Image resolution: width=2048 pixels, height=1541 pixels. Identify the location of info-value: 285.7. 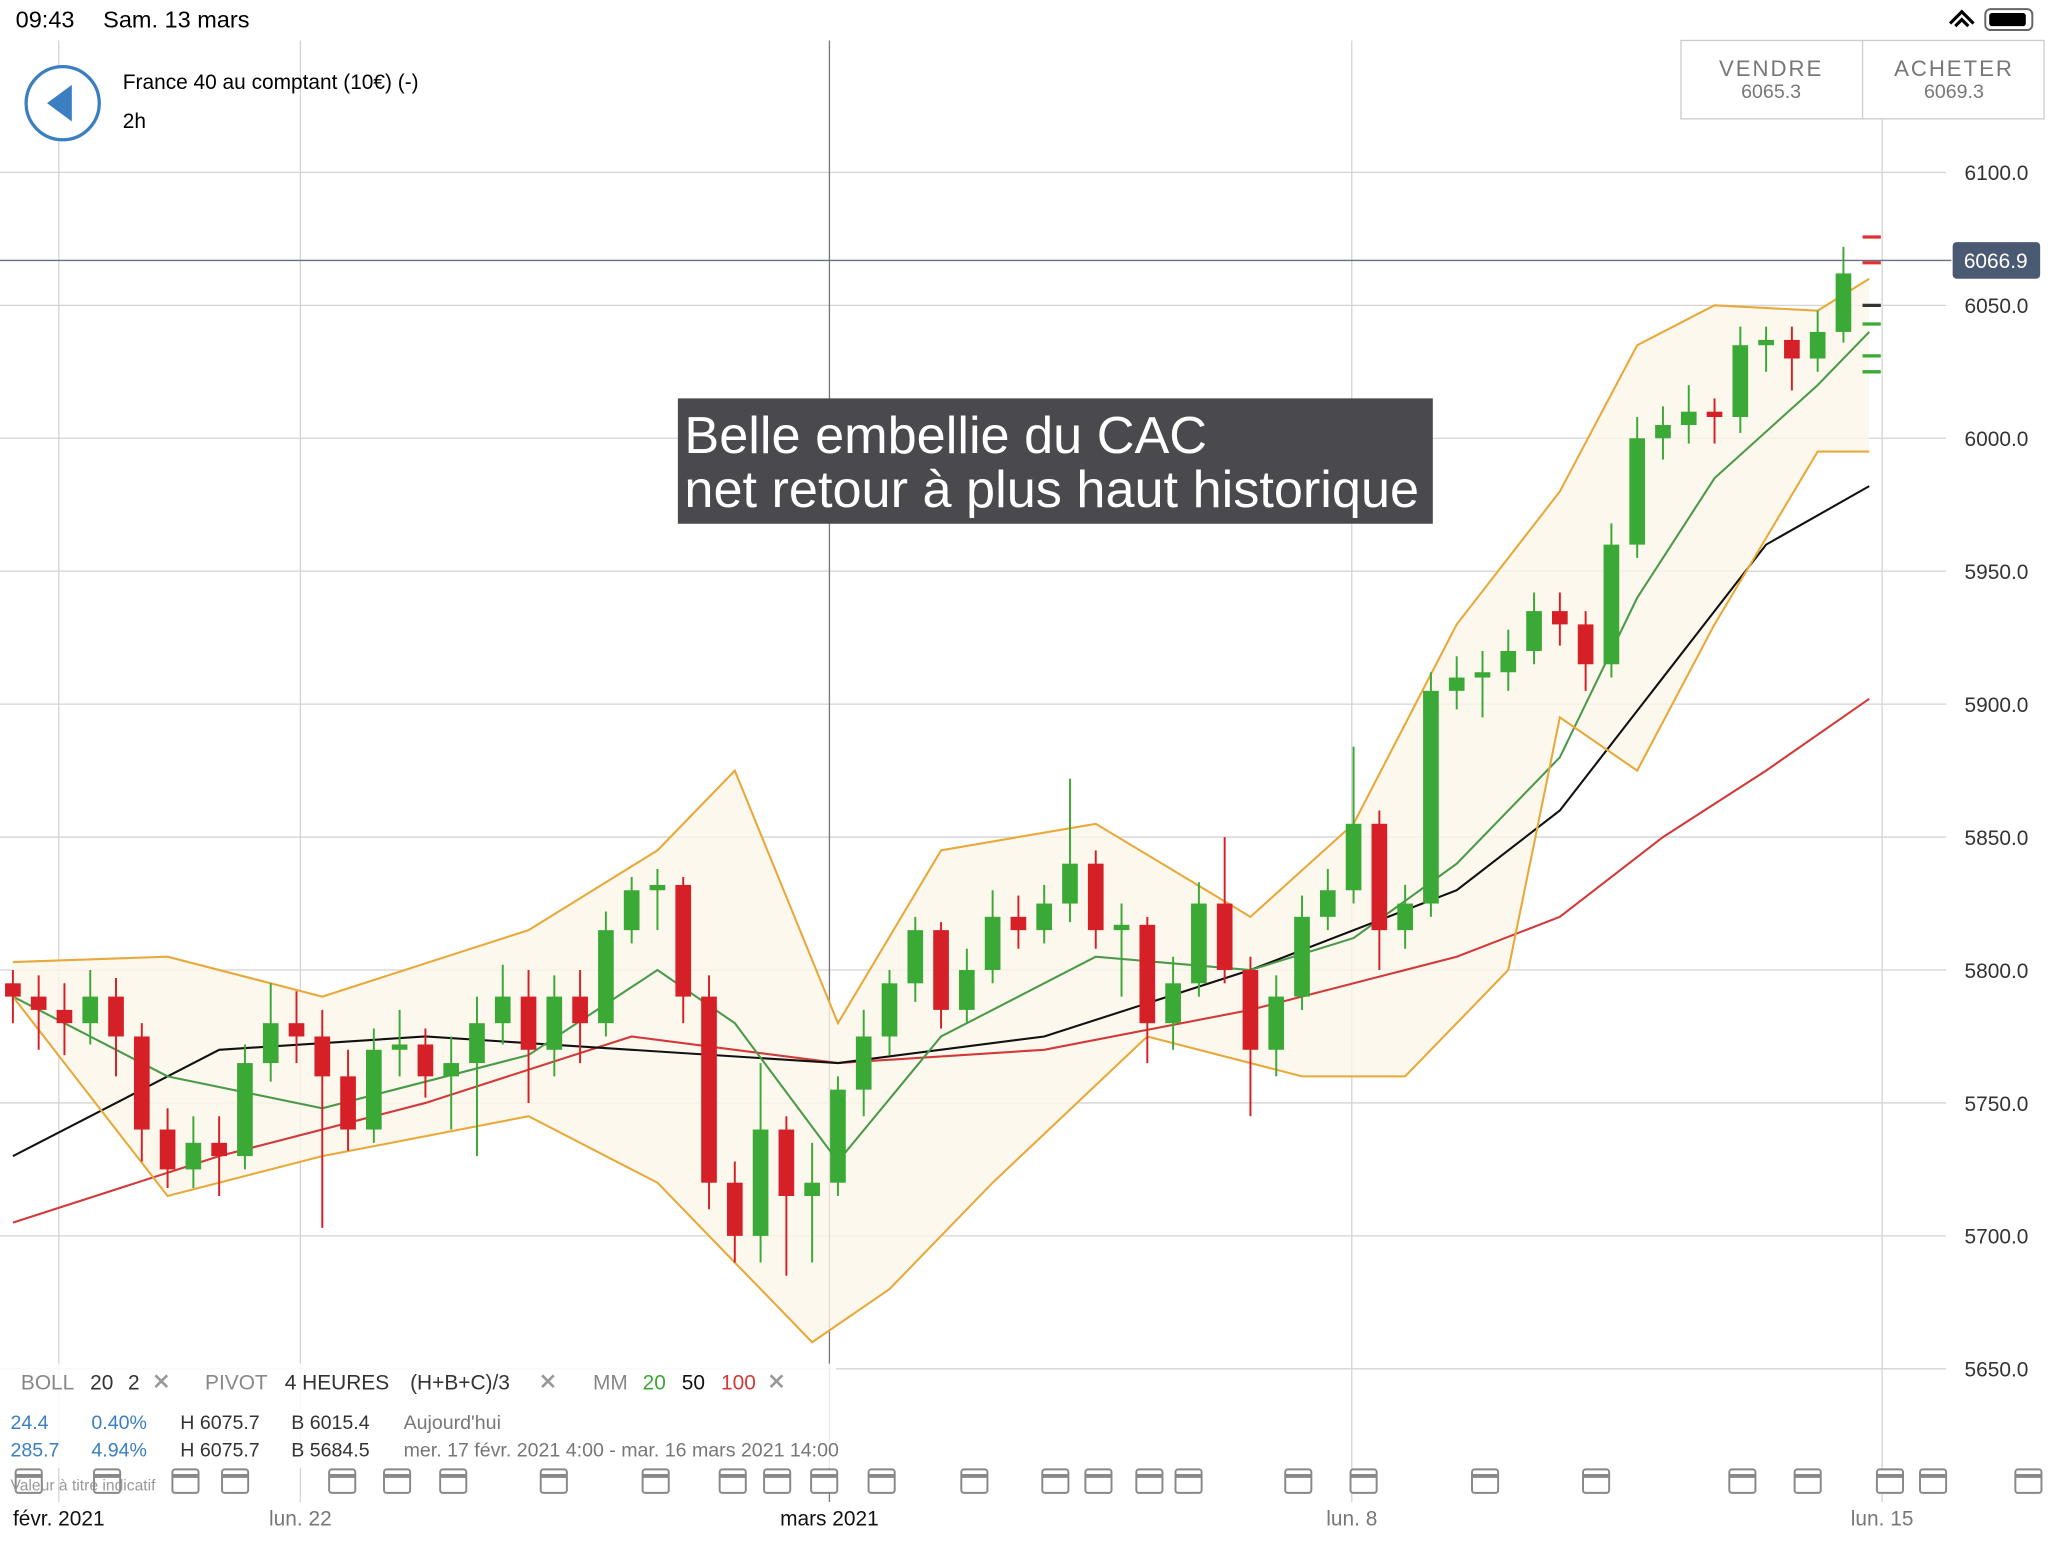
(34, 1450).